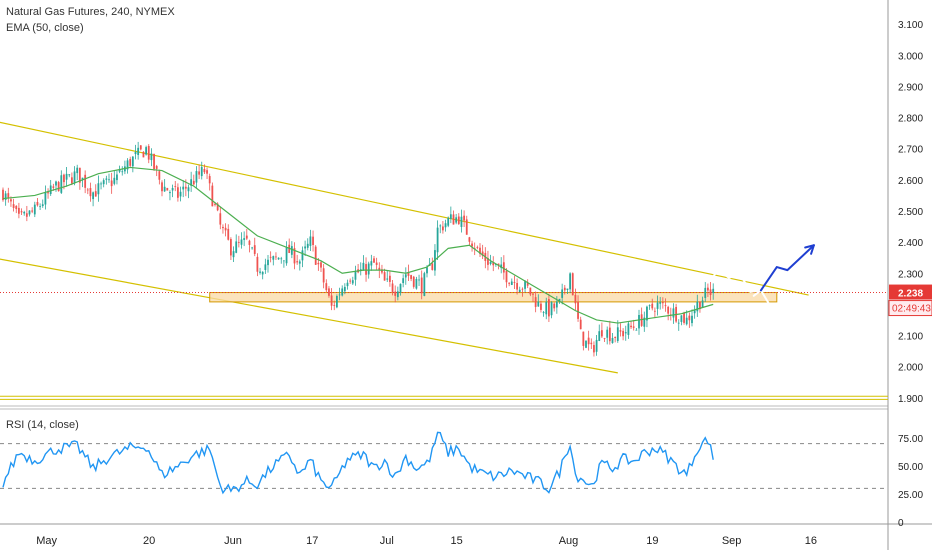  Describe the element at coordinates (911, 309) in the screenshot. I see `countdown-label: 02:49:43` at that location.